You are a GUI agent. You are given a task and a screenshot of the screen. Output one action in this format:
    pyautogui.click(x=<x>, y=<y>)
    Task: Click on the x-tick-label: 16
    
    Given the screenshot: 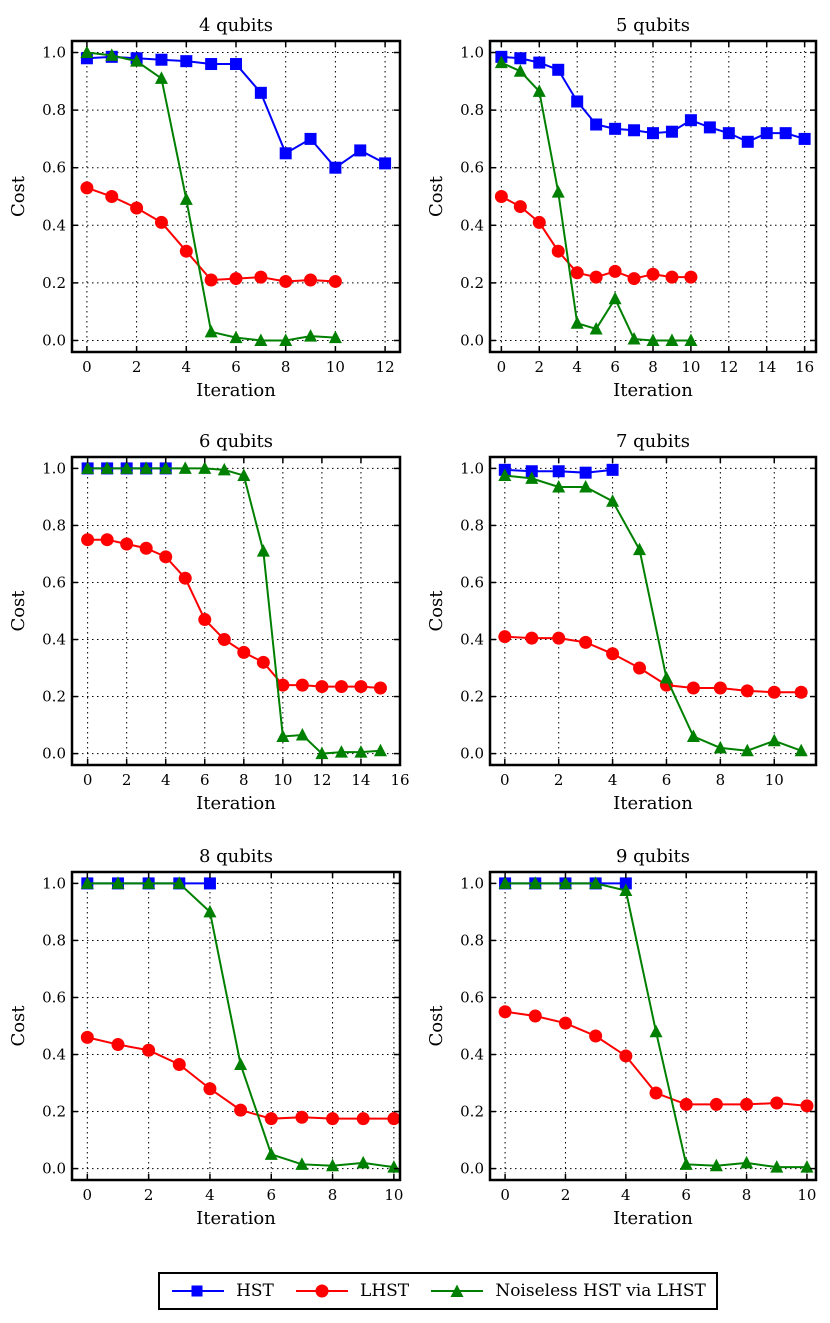 What is the action you would take?
    pyautogui.click(x=399, y=780)
    